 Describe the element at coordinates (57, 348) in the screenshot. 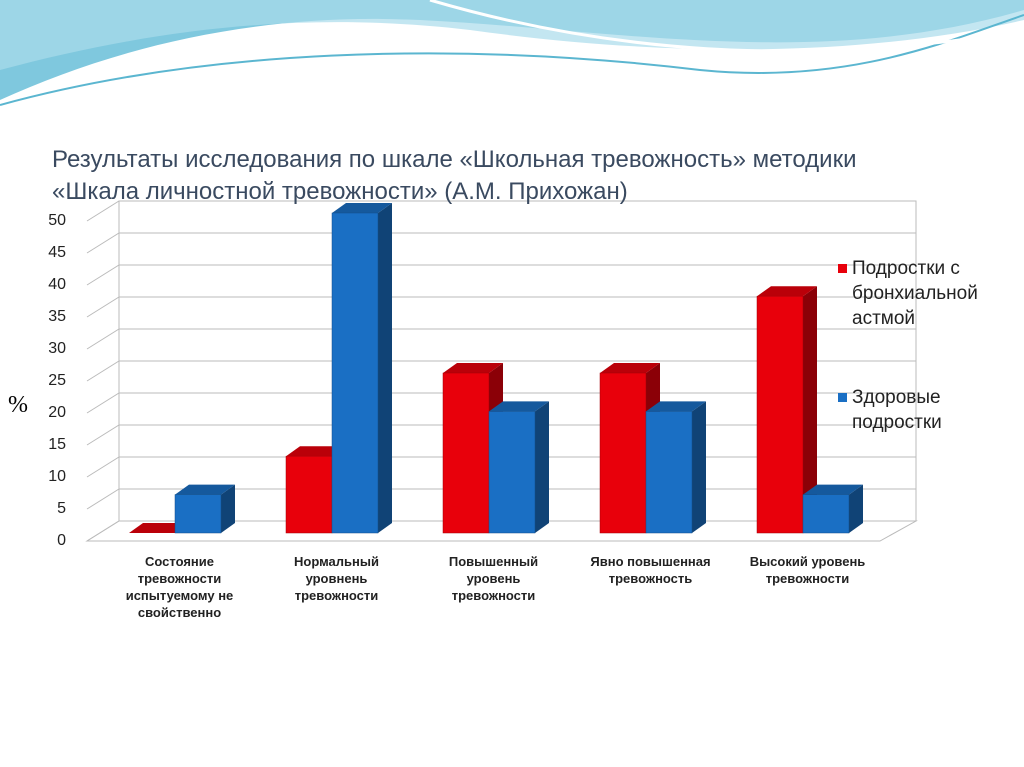

I see `y-tick-label: 30` at that location.